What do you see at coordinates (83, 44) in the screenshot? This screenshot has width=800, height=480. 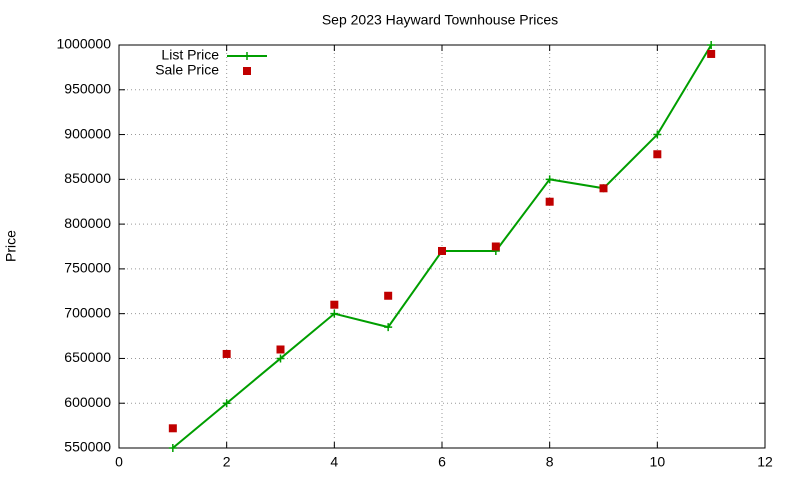 I see `y-tick-label: 1000000` at bounding box center [83, 44].